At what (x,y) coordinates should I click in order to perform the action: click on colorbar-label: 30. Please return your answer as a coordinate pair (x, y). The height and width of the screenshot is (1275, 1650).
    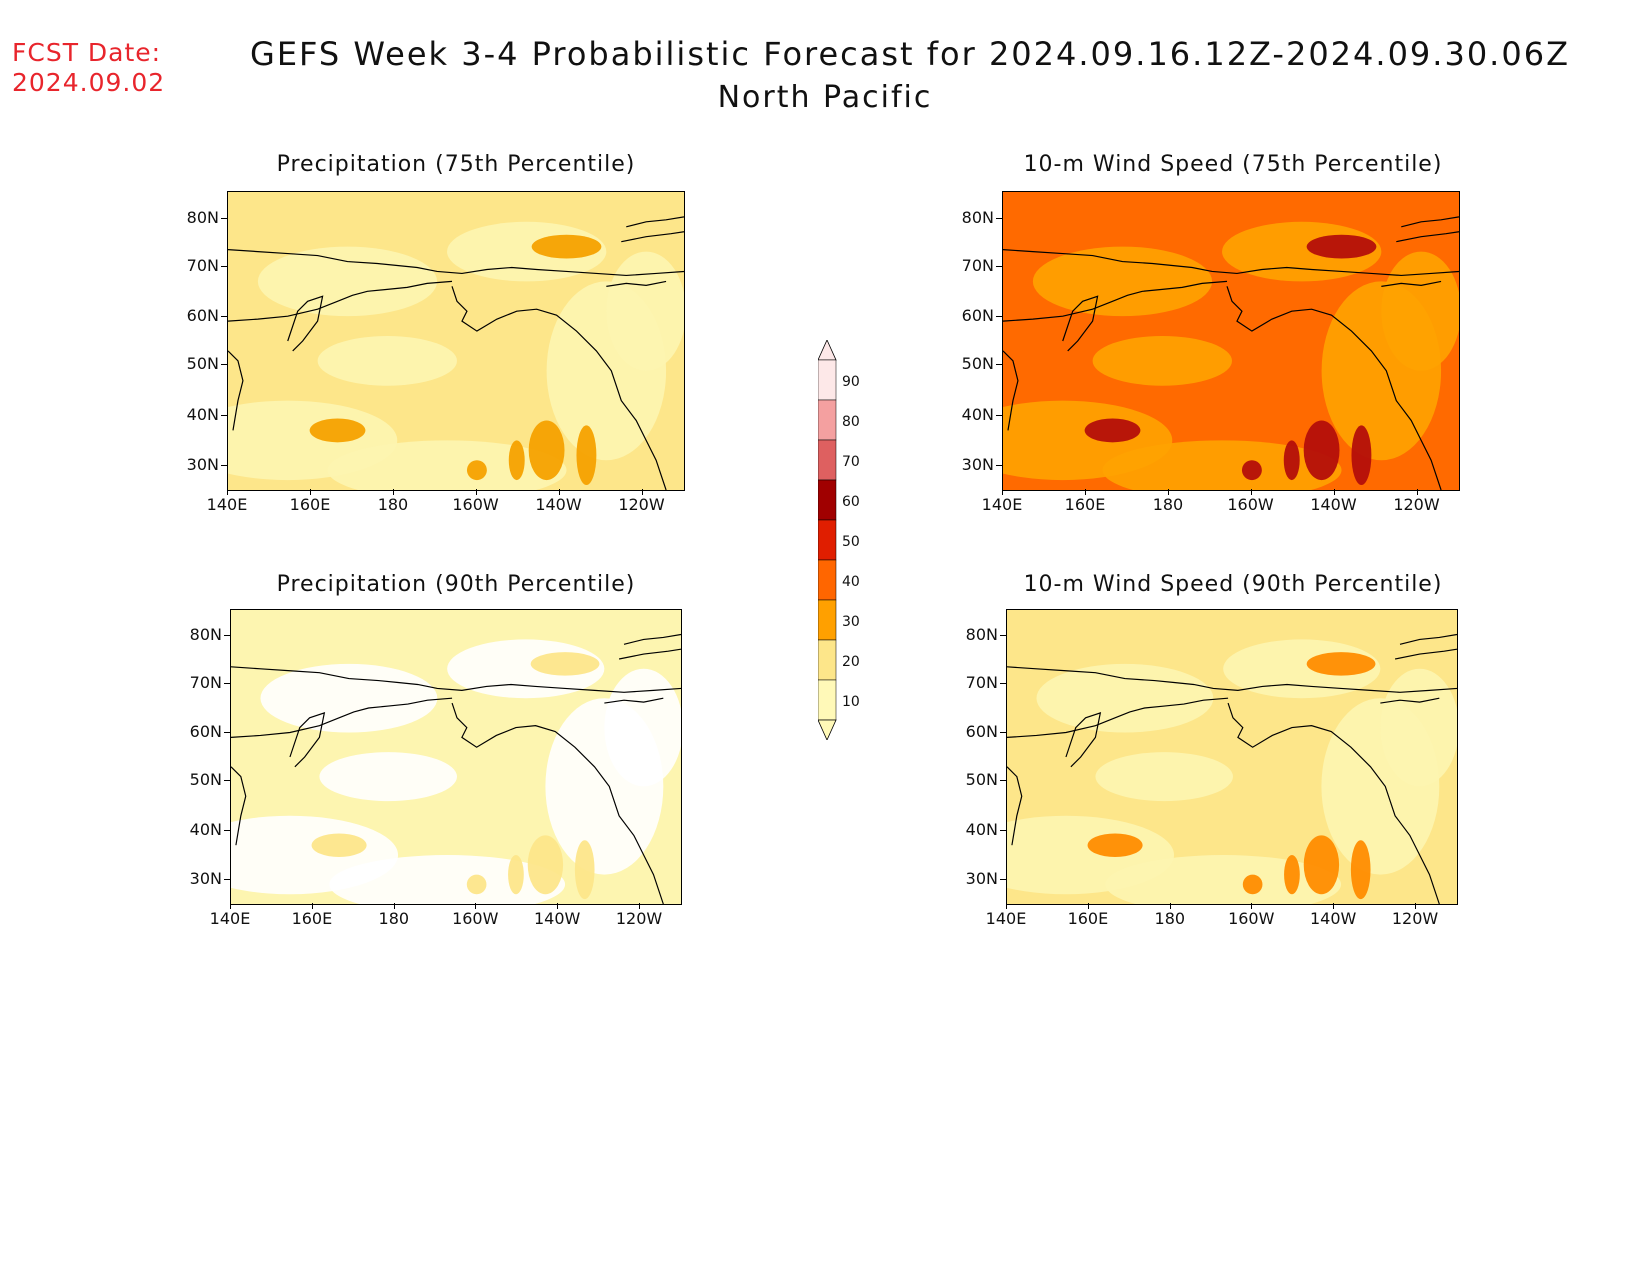
    Looking at the image, I should click on (851, 622).